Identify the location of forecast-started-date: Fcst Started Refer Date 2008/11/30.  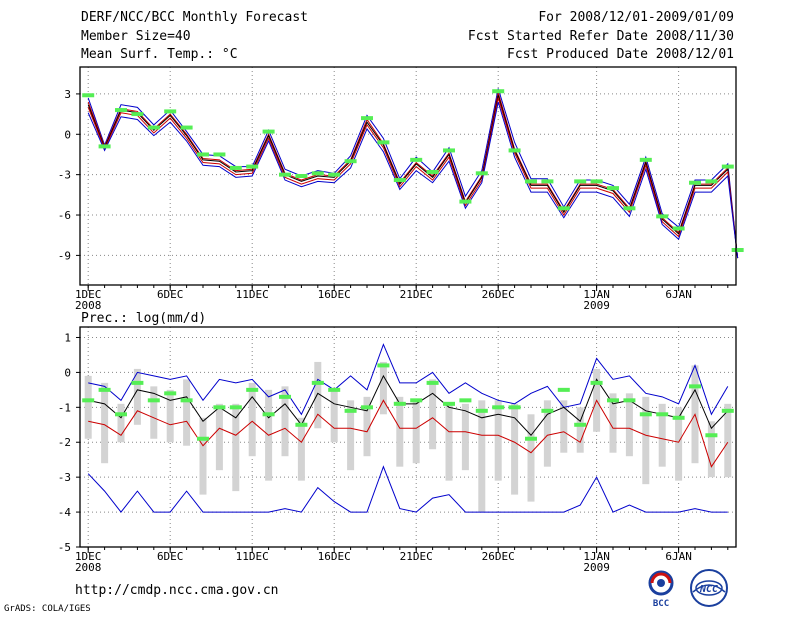
(600, 36).